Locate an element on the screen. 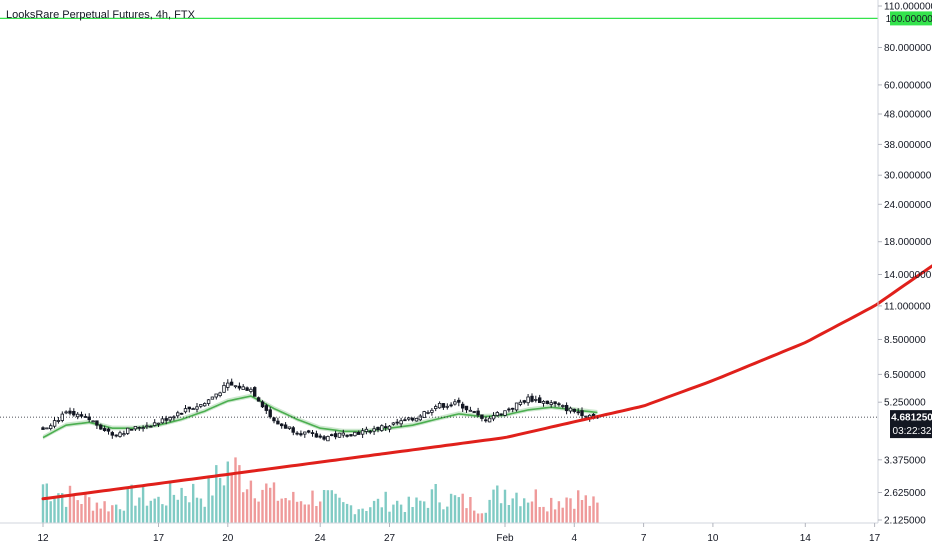 The width and height of the screenshot is (932, 555). x-tick-label: Feb is located at coordinates (505, 538).